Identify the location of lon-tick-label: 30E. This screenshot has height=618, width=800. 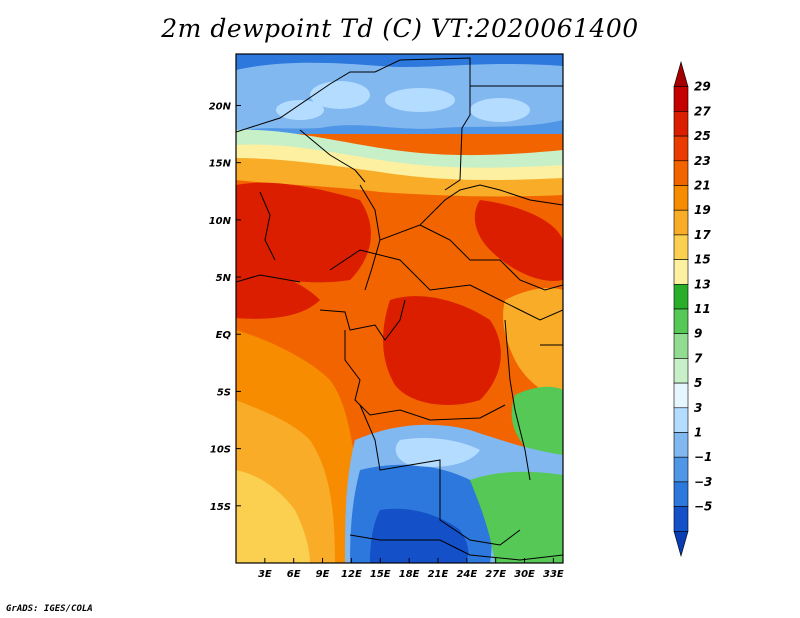
(524, 574).